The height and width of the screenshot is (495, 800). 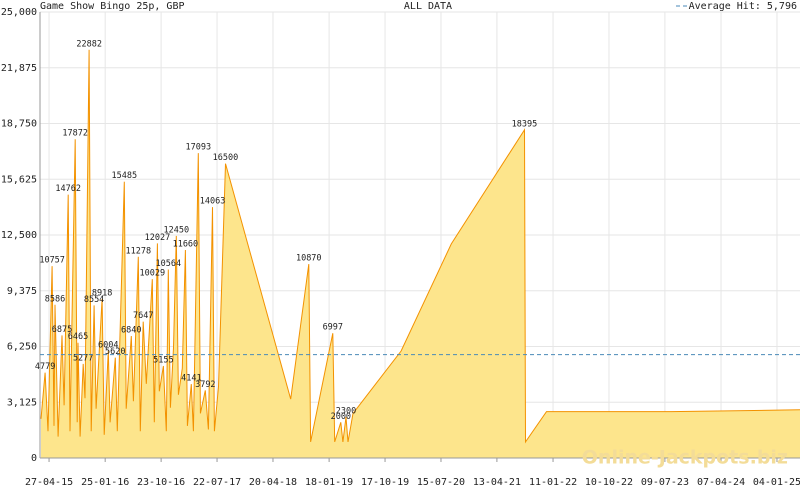 What do you see at coordinates (161, 482) in the screenshot?
I see `x-tick-label: 23-10-16` at bounding box center [161, 482].